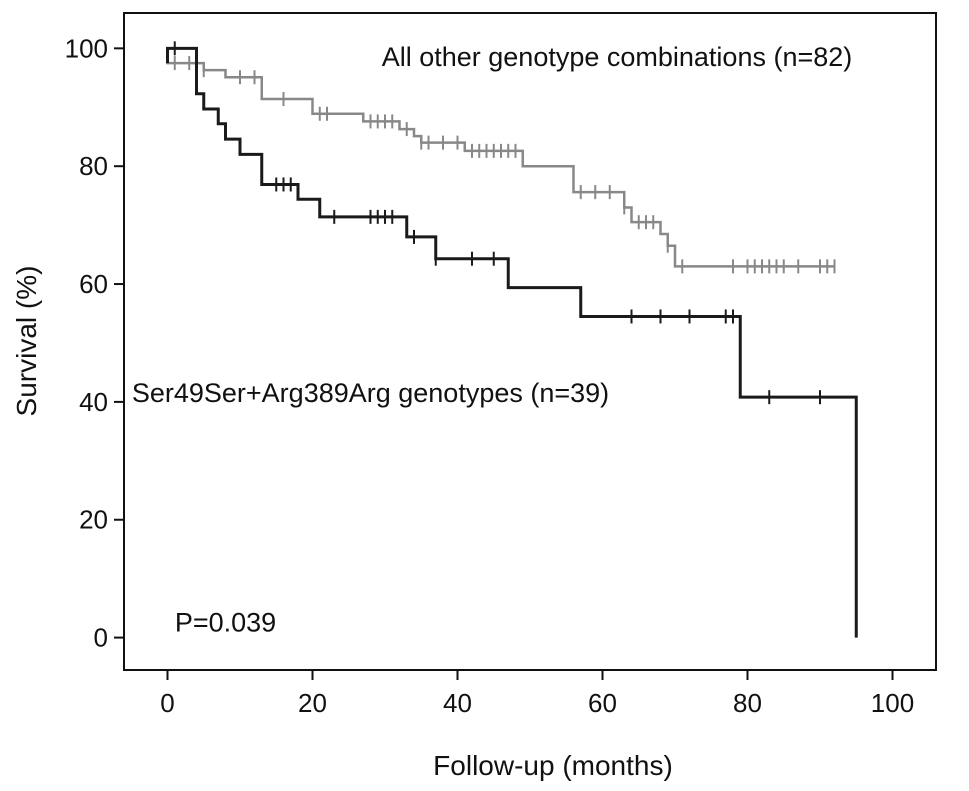 Image resolution: width=969 pixels, height=791 pixels. What do you see at coordinates (167, 703) in the screenshot?
I see `x-tick-label: 0` at bounding box center [167, 703].